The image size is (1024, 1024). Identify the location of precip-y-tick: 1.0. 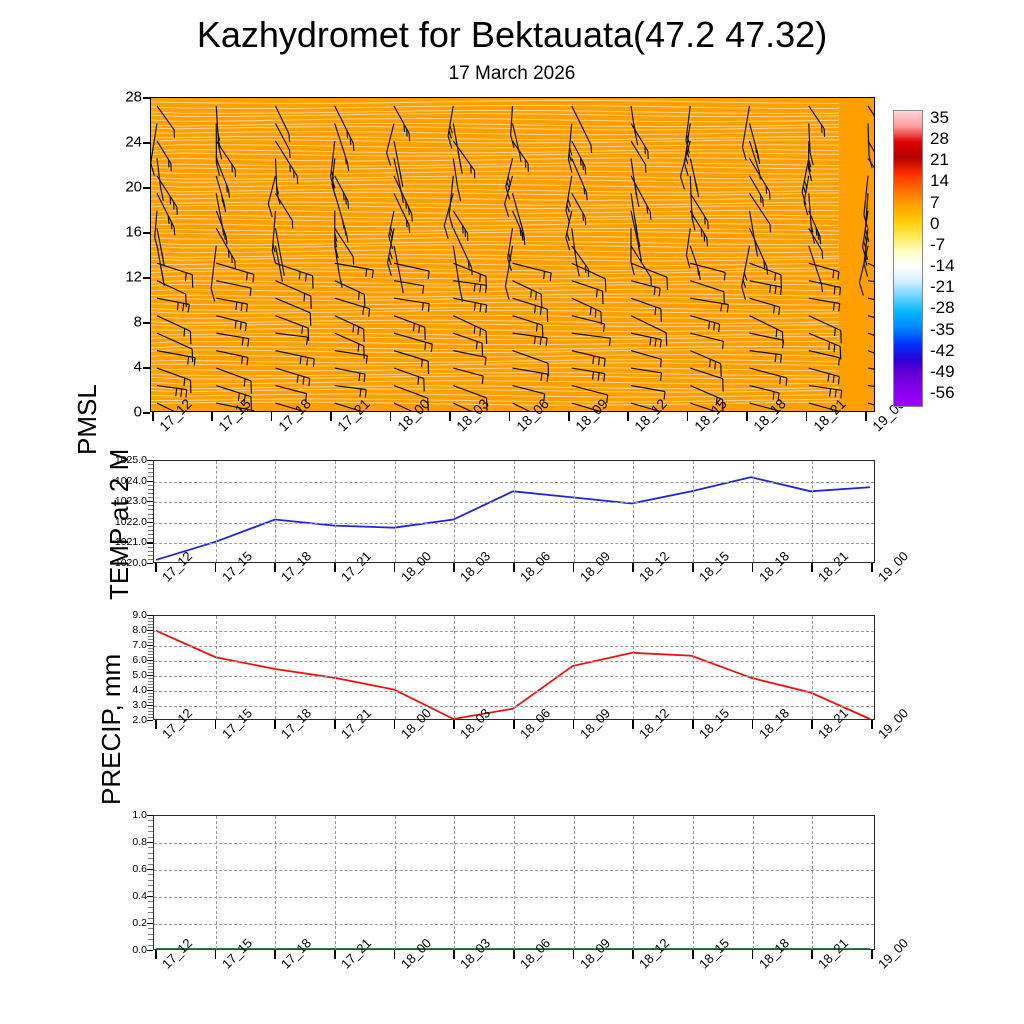
(139, 815).